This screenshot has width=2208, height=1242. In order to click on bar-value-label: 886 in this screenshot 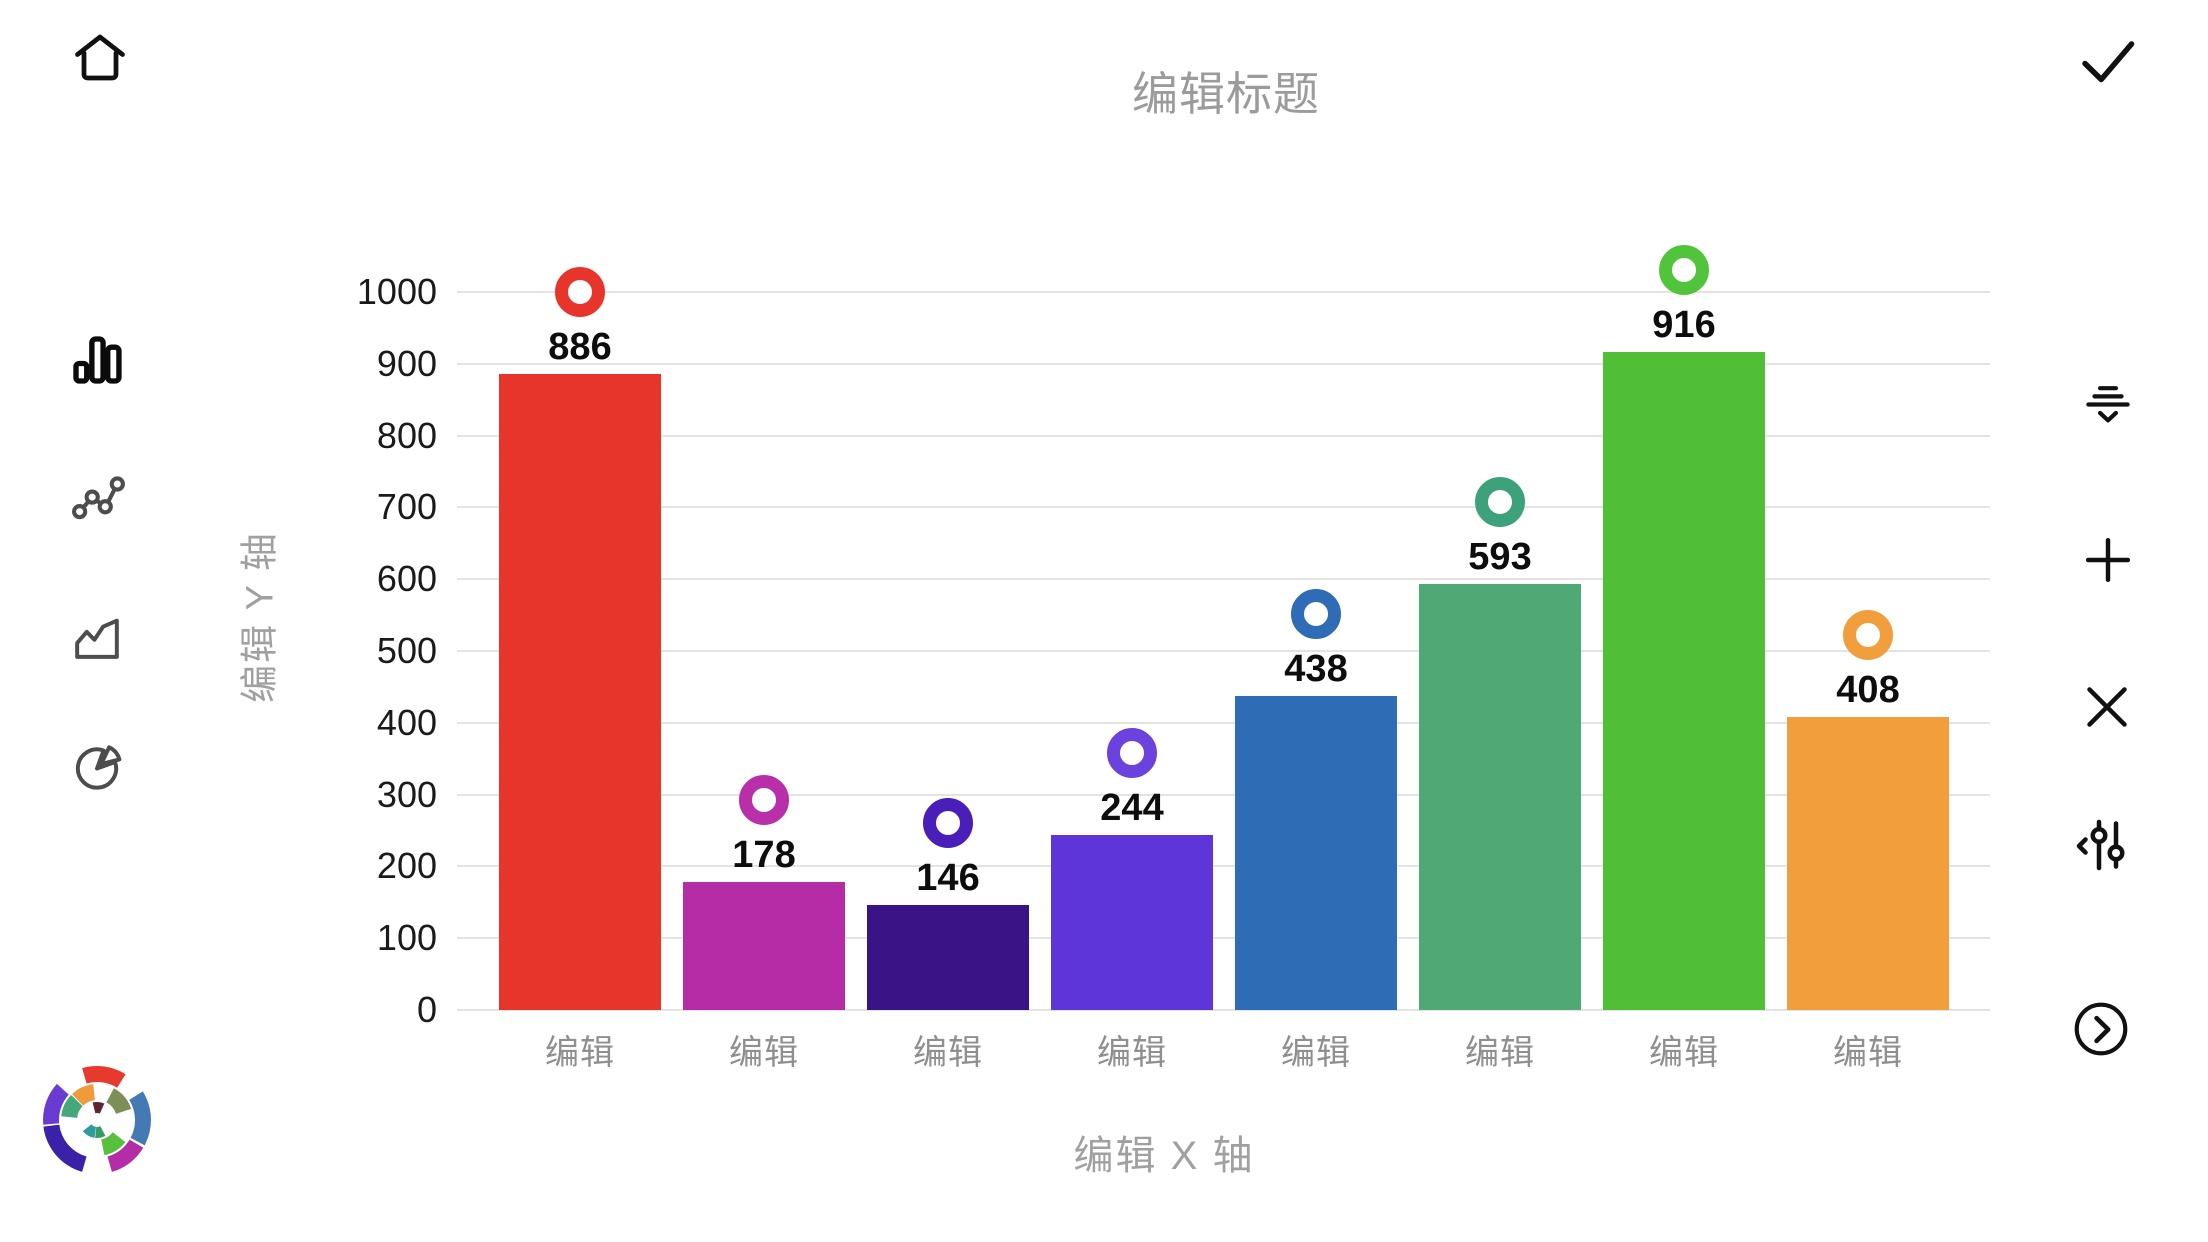, I will do `click(580, 346)`.